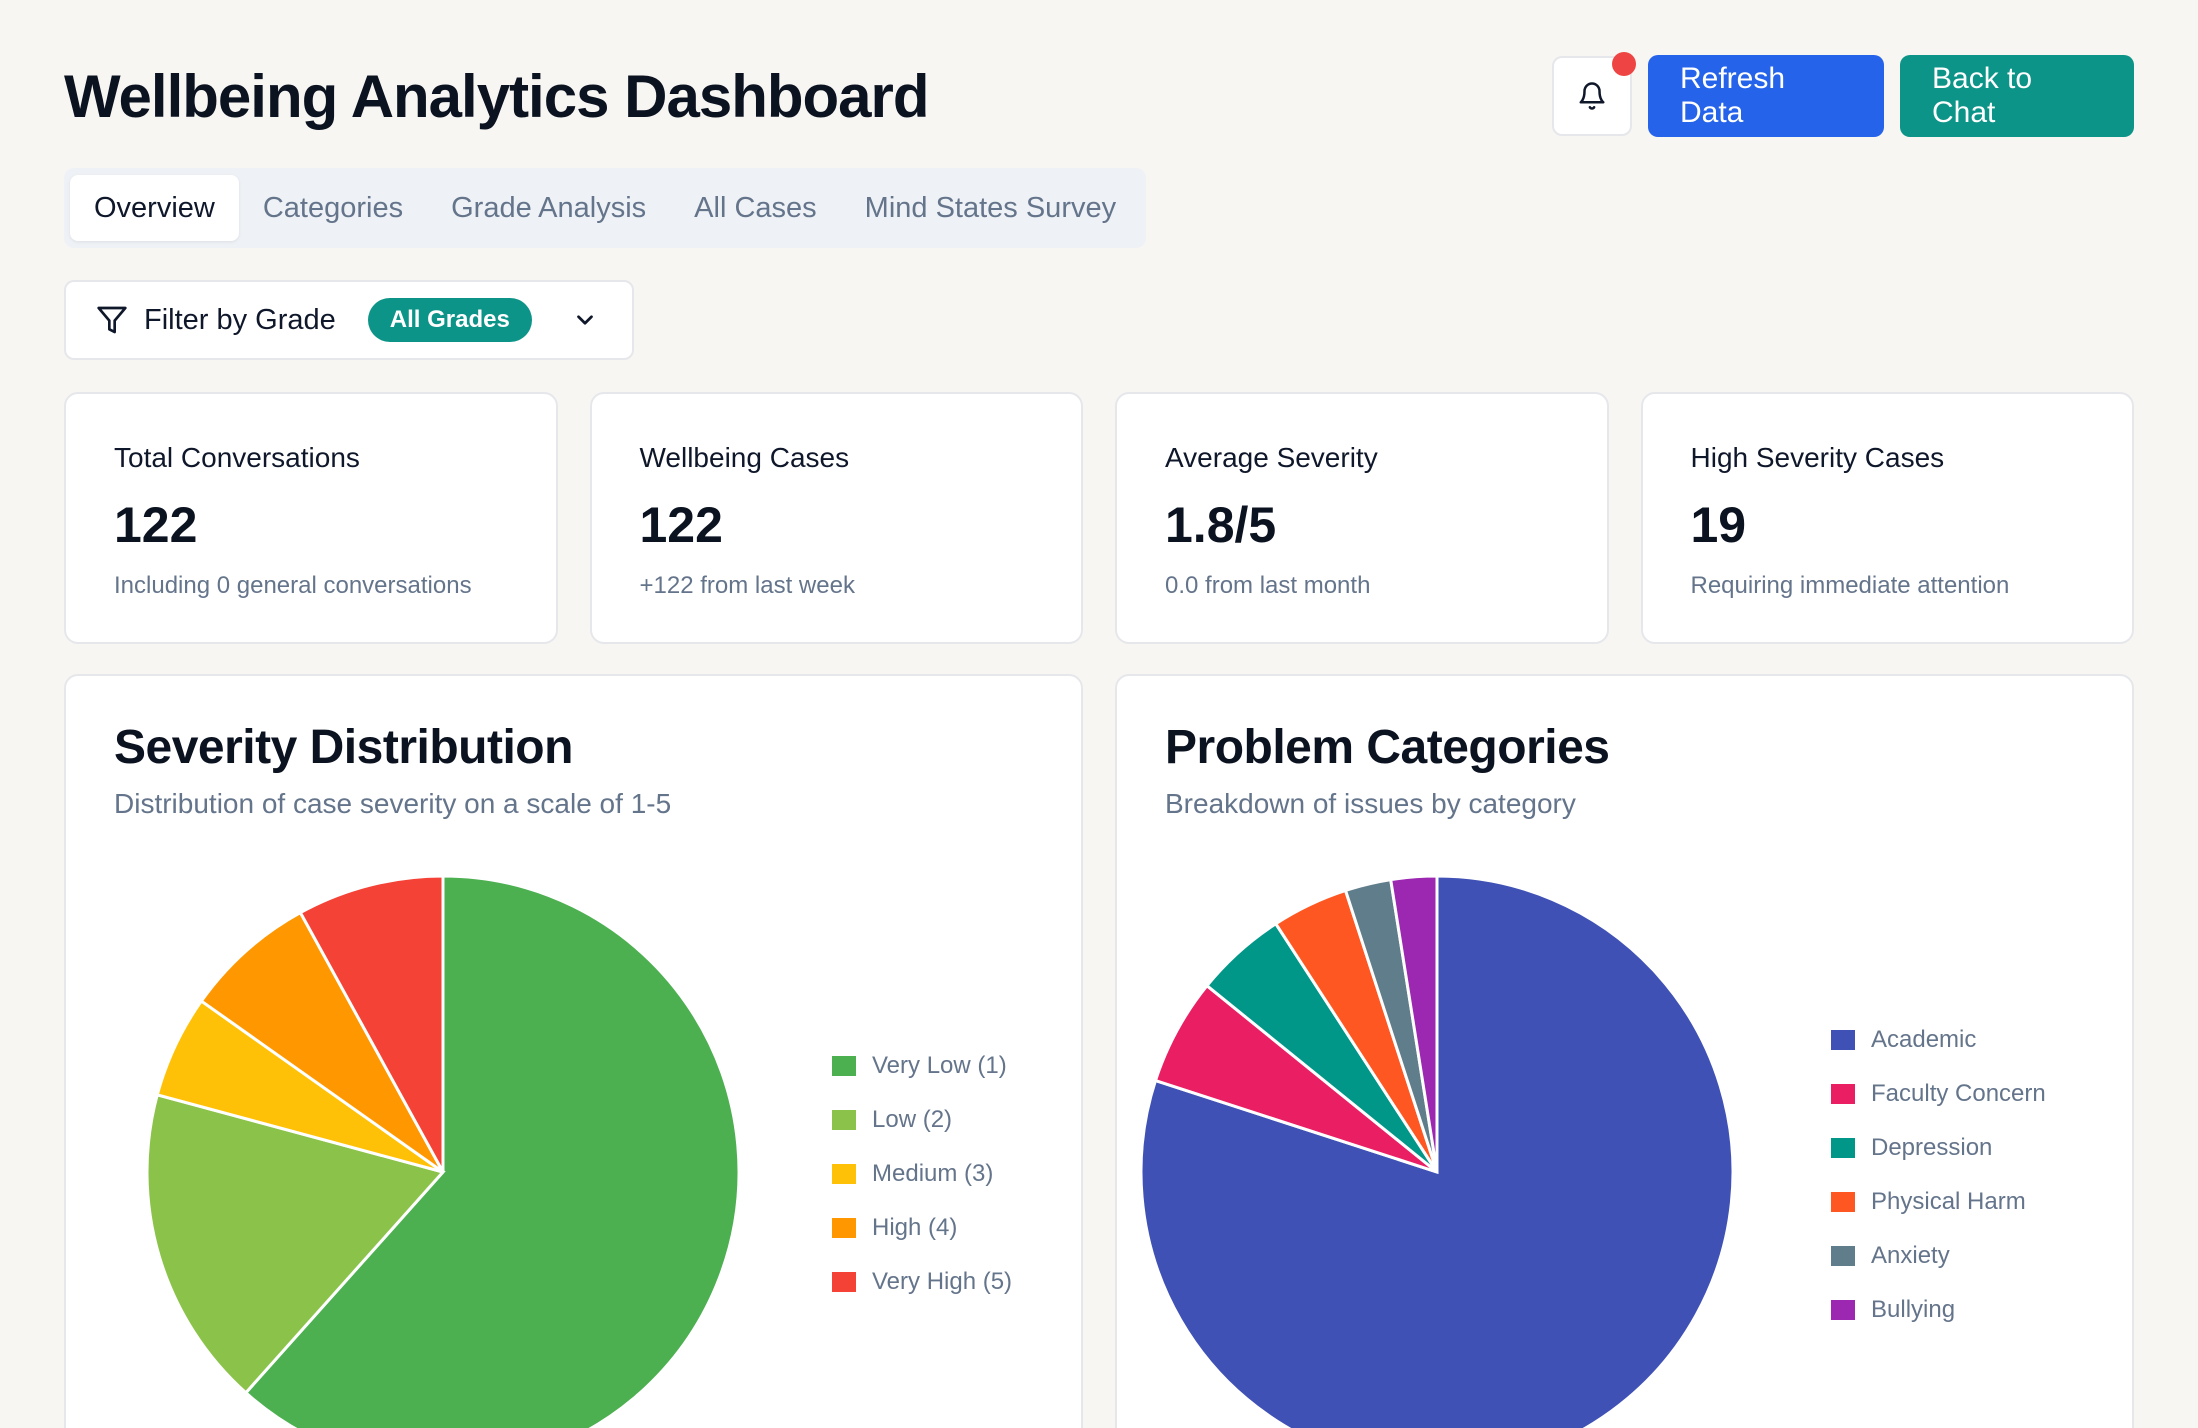 The image size is (2198, 1428). I want to click on notifications-button, so click(1594, 94).